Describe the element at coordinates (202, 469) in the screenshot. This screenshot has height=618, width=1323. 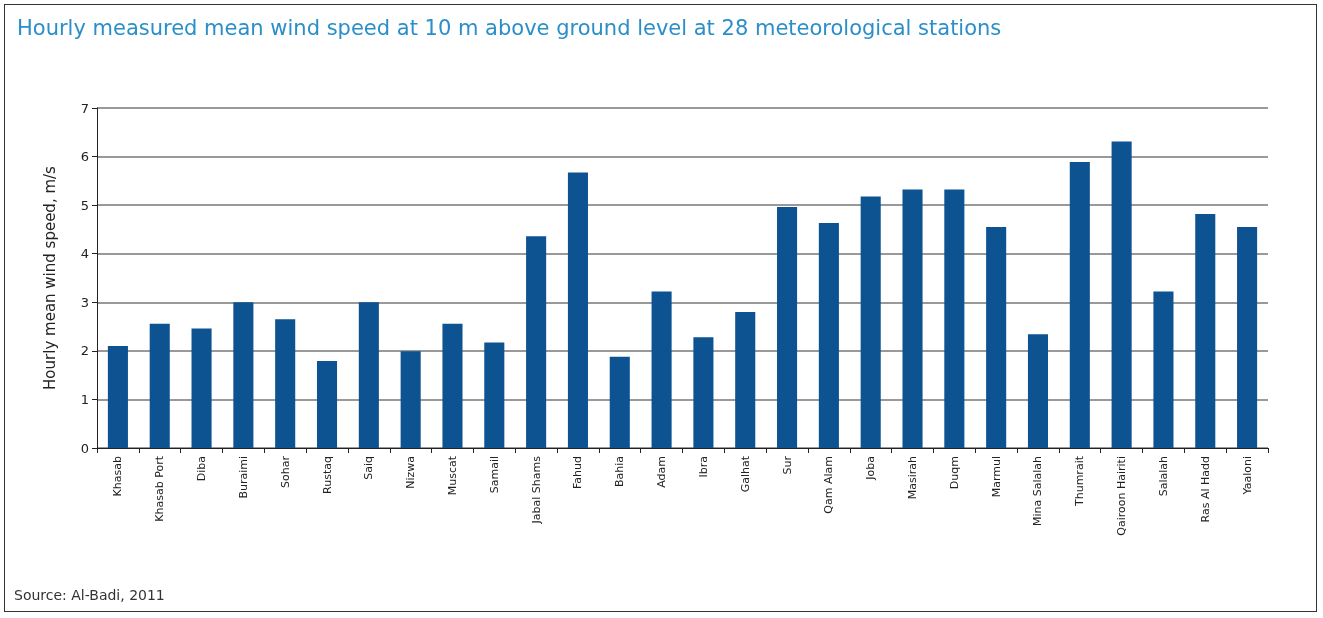
I see `x-tick-label: Diba` at that location.